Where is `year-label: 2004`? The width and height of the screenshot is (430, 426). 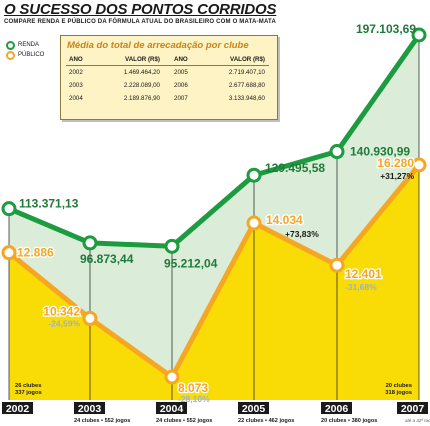
year-label: 2004 is located at coordinates (172, 409).